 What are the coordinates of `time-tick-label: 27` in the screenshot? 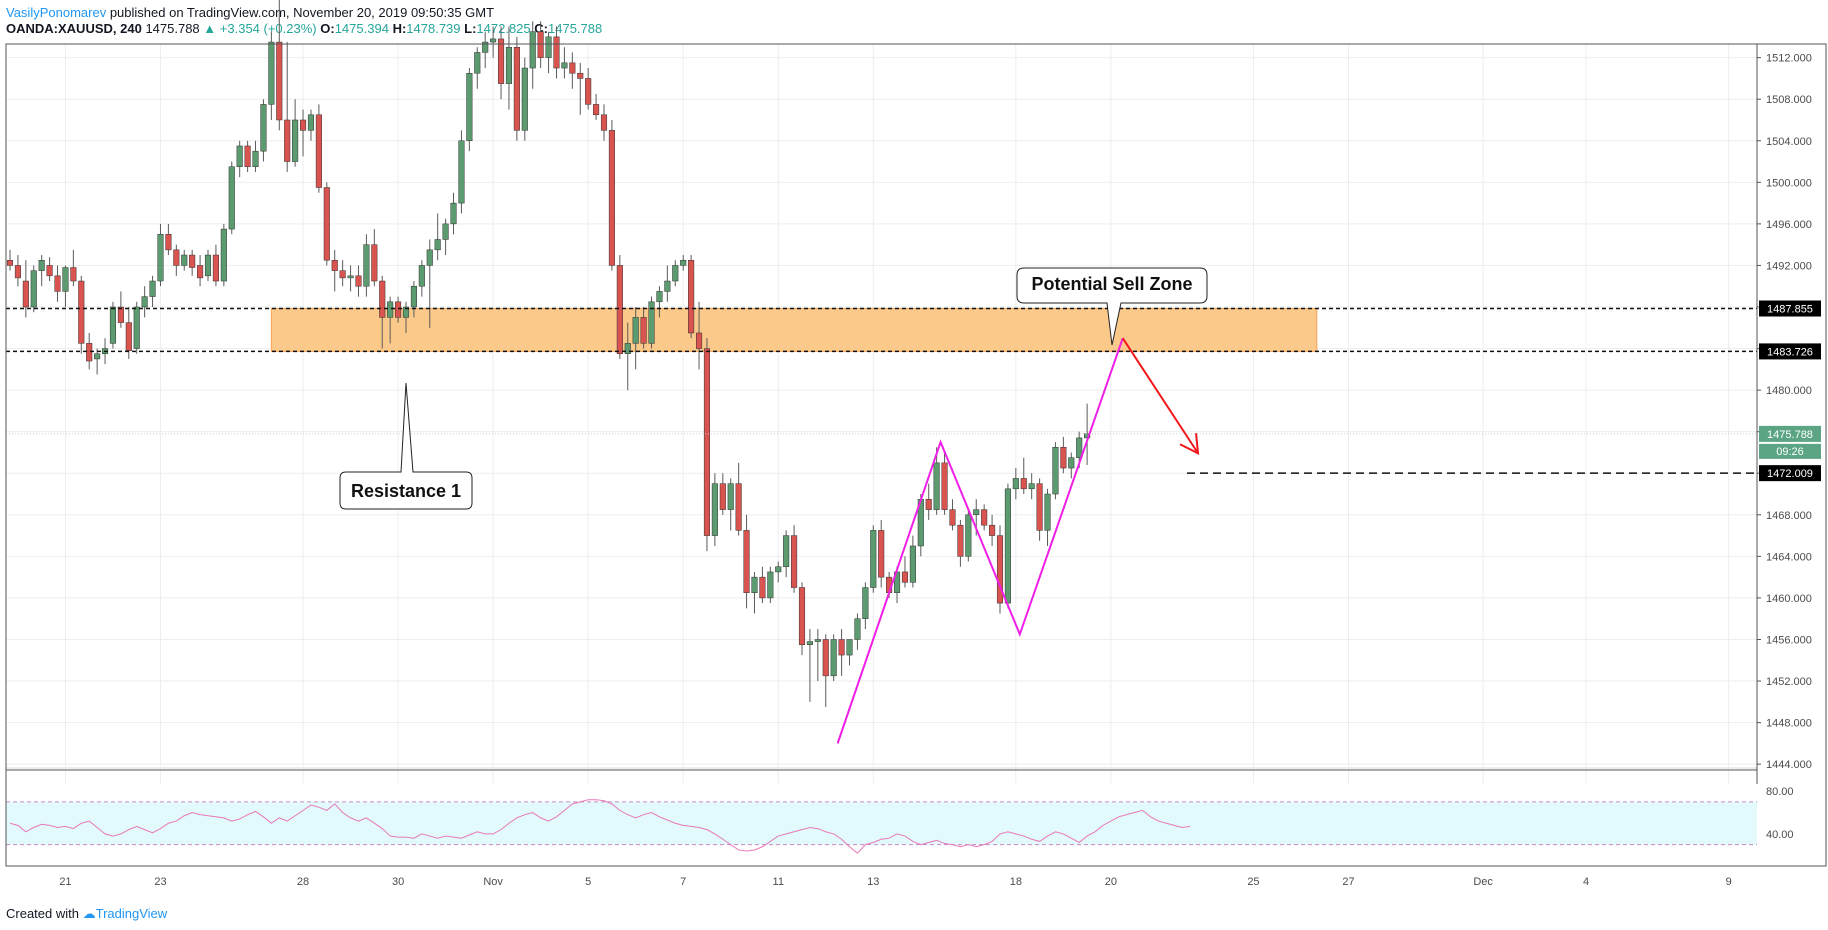 It's located at (1348, 882).